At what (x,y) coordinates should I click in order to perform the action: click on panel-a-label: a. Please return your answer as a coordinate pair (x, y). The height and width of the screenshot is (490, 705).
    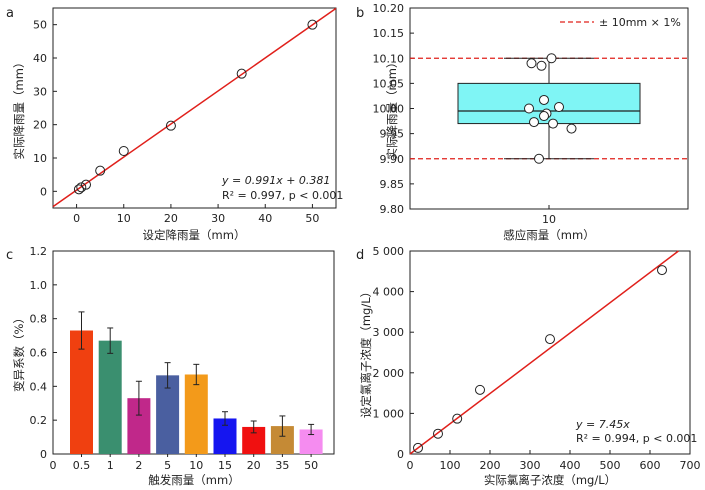
    Looking at the image, I should click on (10, 13).